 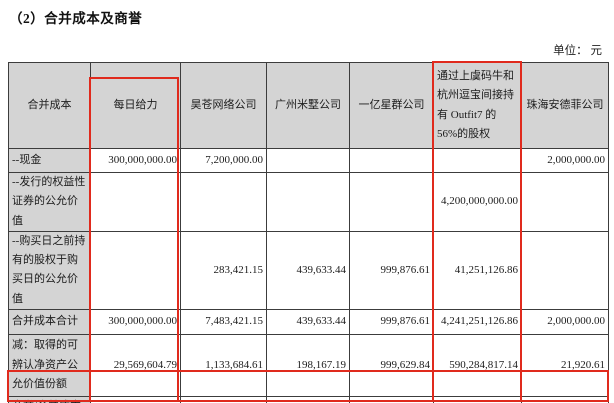 I want to click on cell-value: 6,349,736.54, so click(x=223, y=399).